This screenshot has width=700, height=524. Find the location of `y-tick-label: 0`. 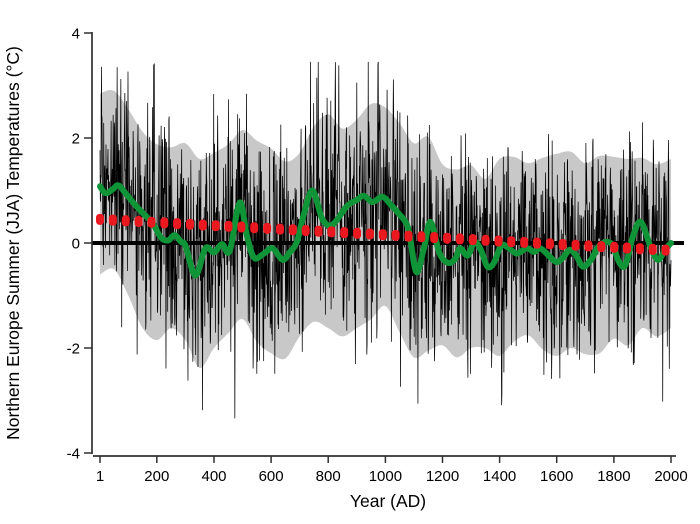

y-tick-label: 0 is located at coordinates (76, 244).